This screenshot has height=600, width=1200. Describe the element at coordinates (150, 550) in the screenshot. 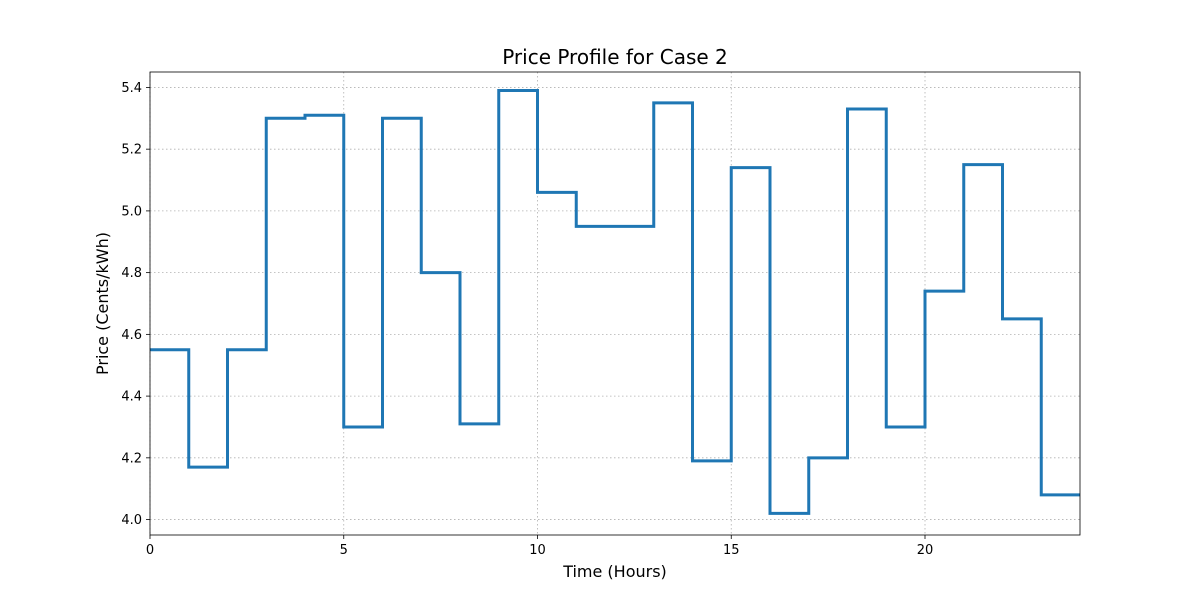

I see `x-tick-label: 0` at that location.